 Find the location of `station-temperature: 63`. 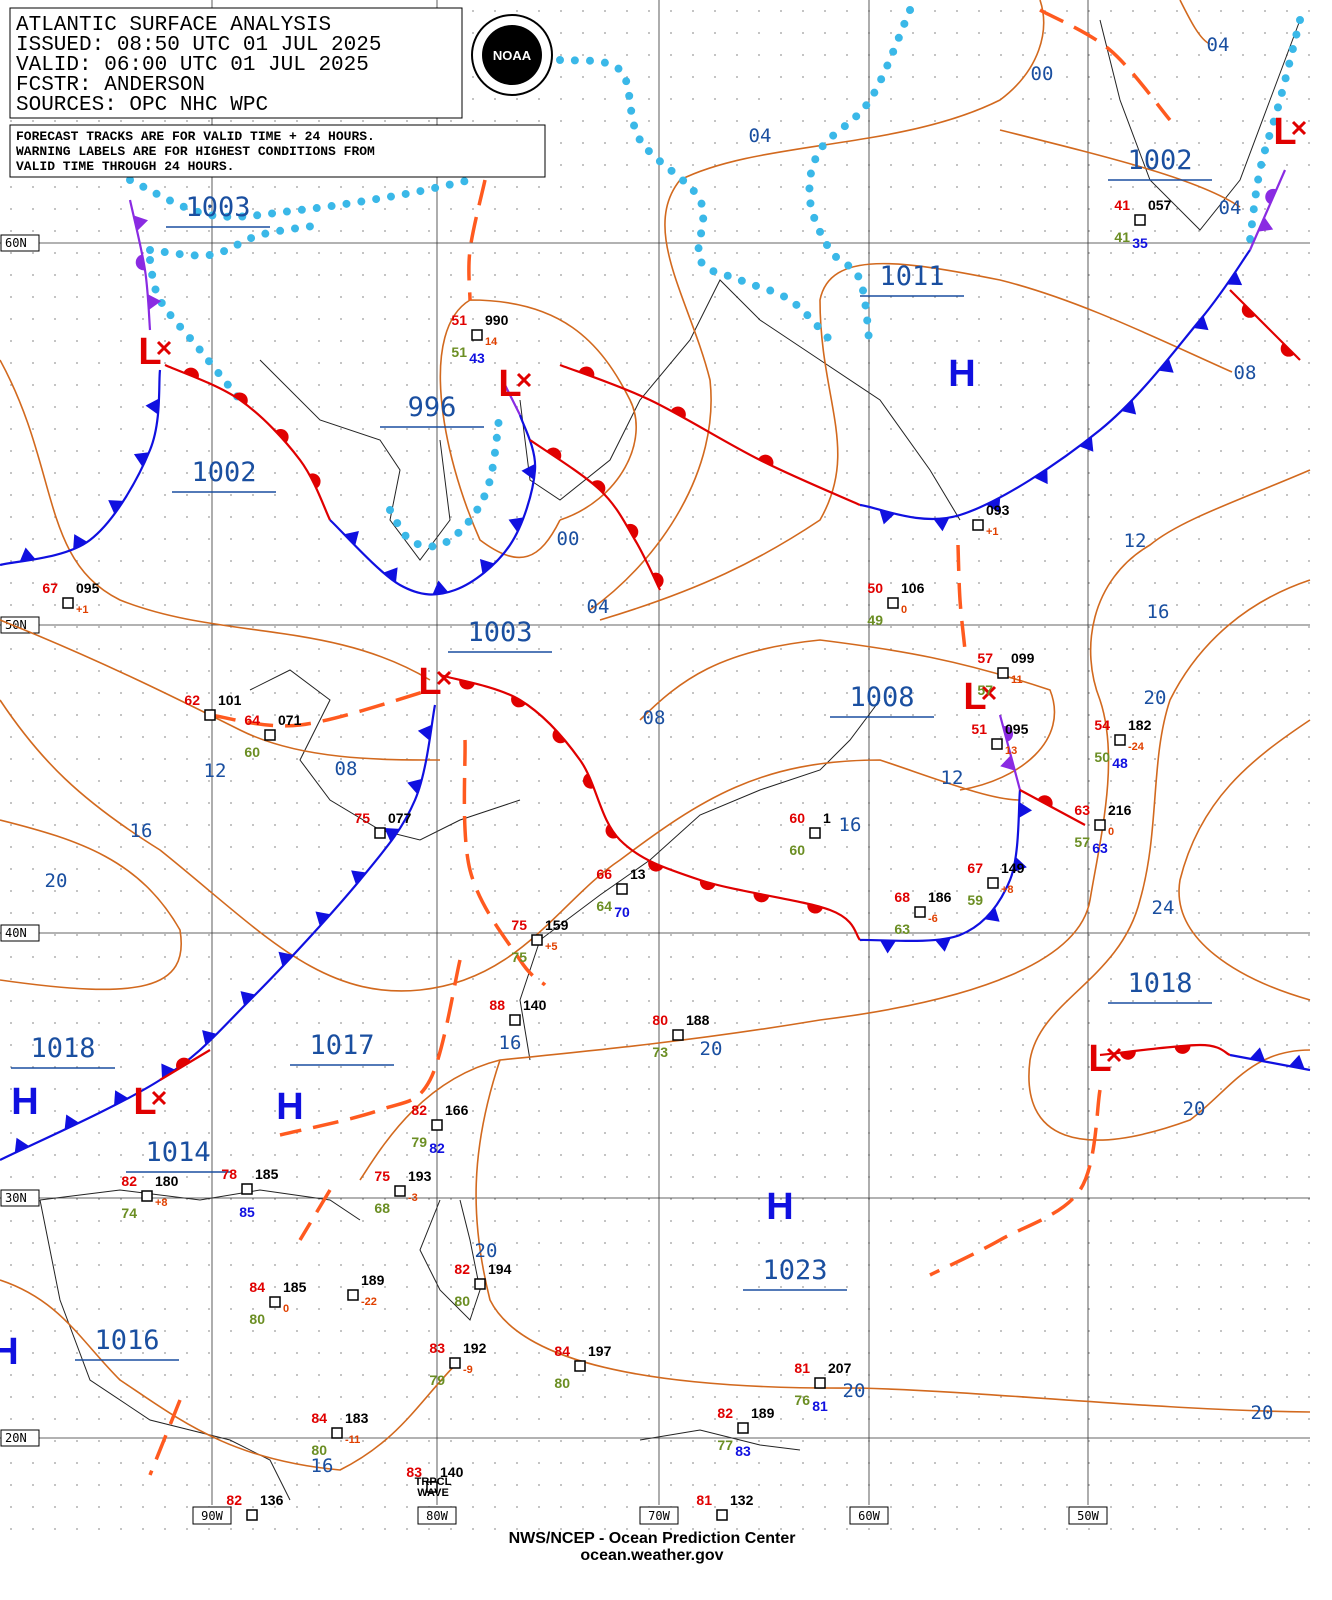

station-temperature: 63 is located at coordinates (1082, 810).